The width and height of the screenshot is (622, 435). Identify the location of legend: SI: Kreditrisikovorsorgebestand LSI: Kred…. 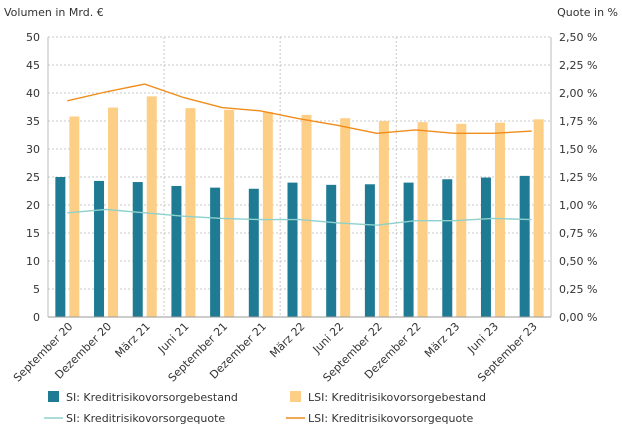
(265, 408).